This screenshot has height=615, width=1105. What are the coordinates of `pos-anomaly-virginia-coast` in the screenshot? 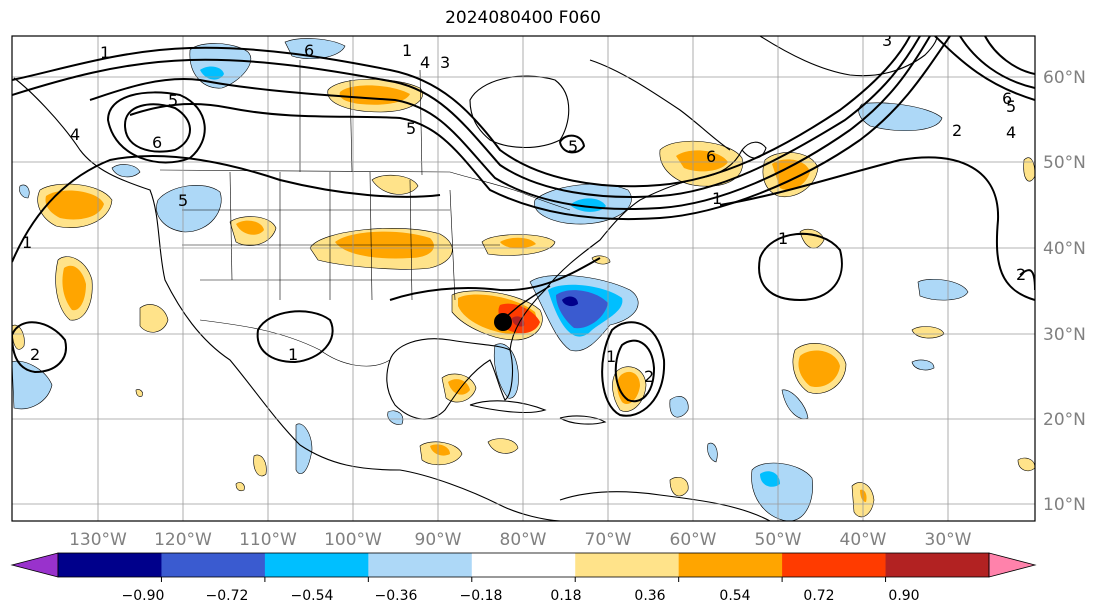 It's located at (601, 260).